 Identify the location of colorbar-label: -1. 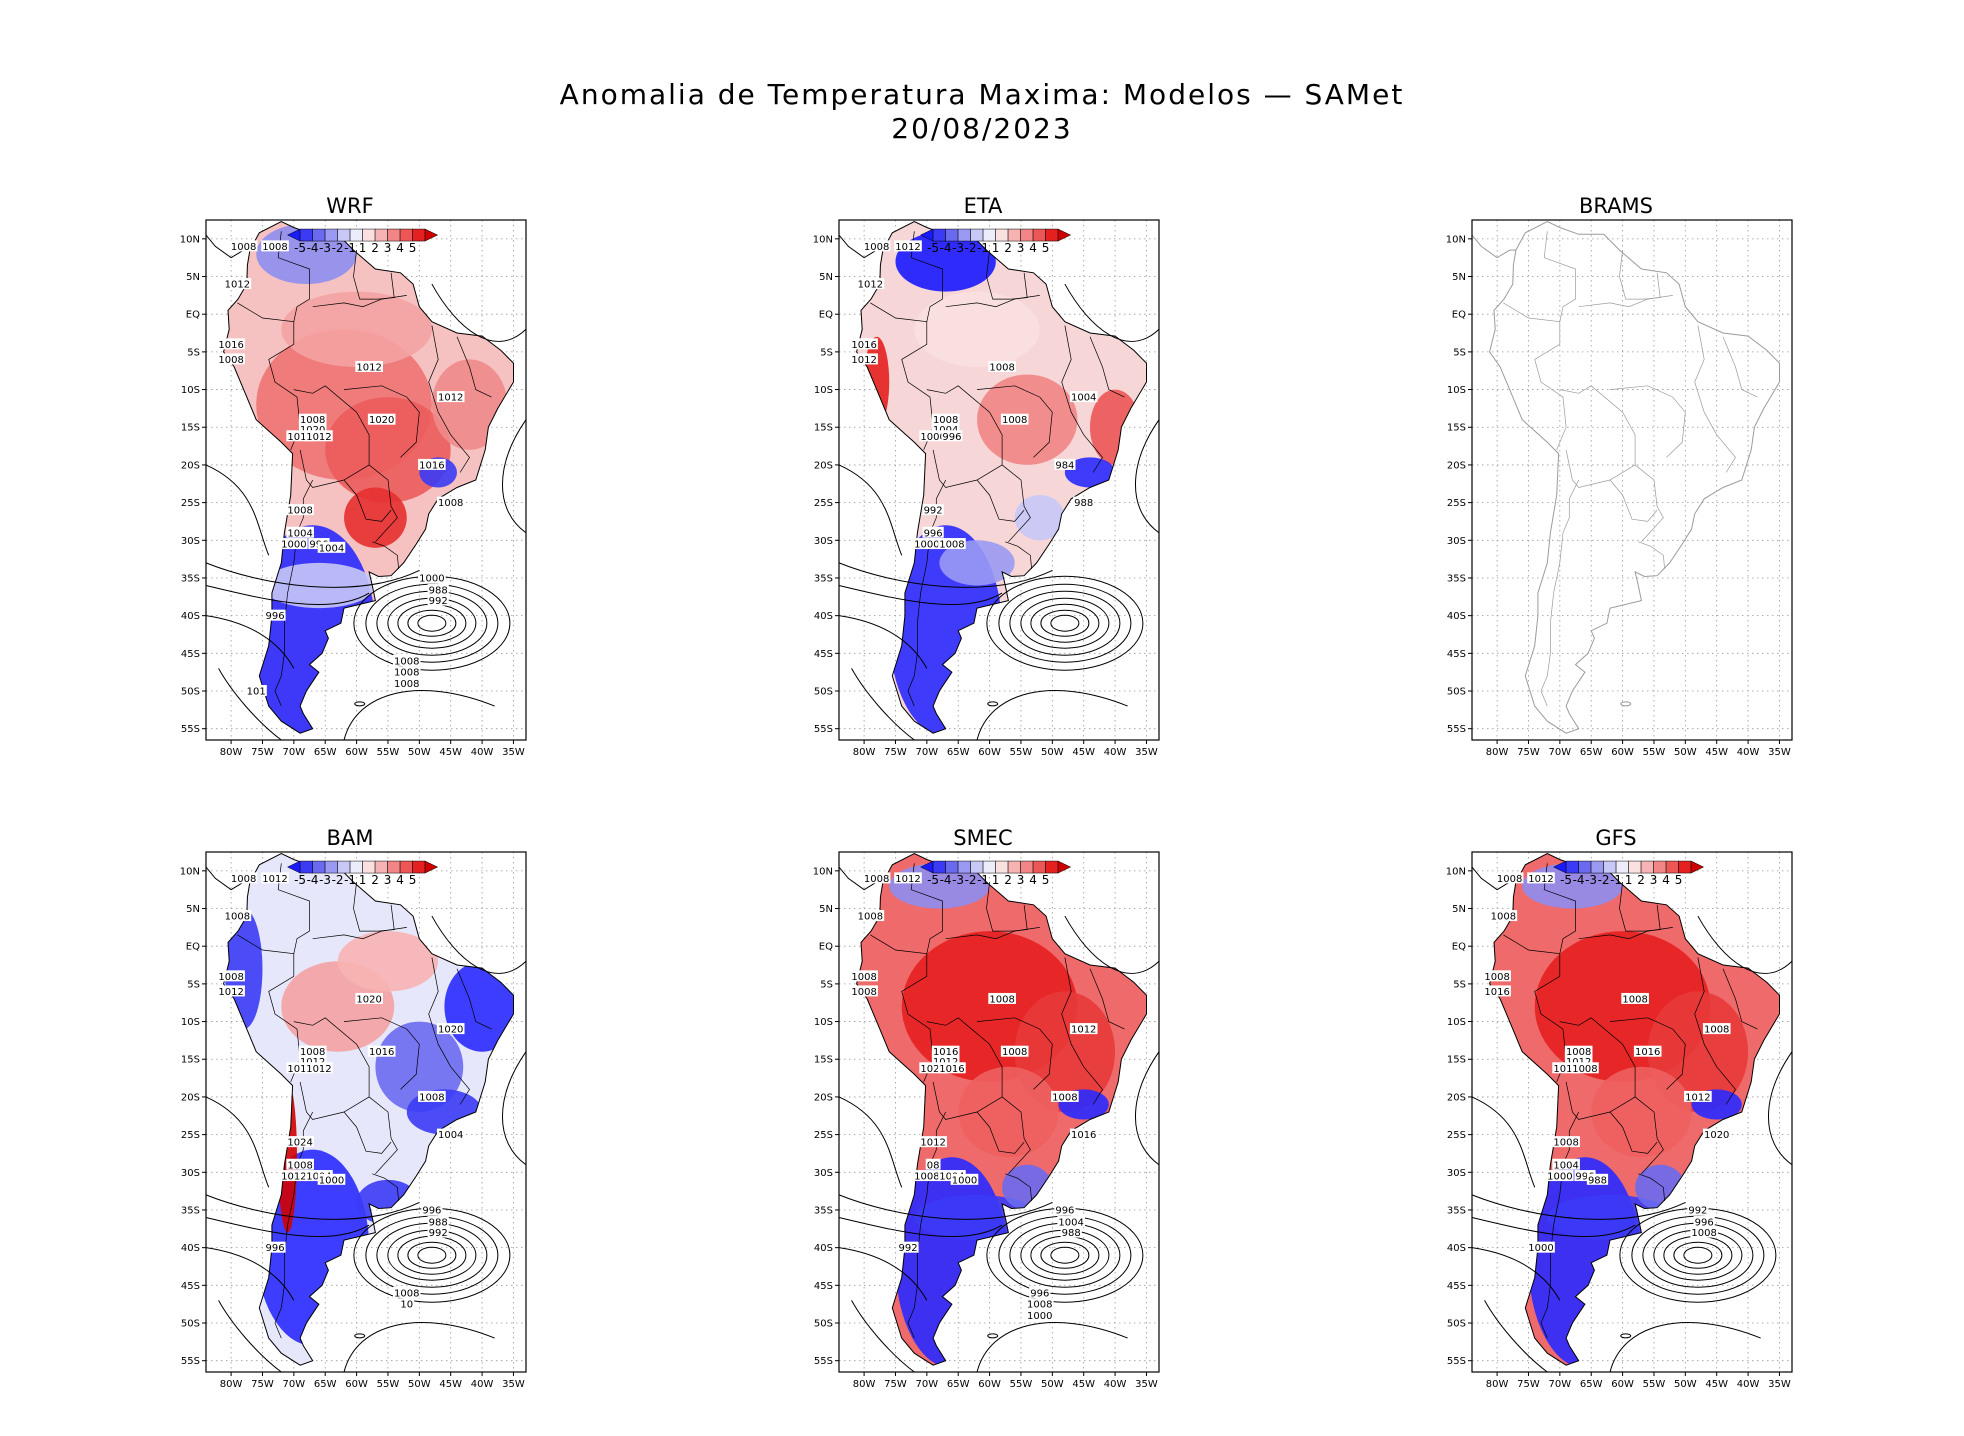
(350, 880).